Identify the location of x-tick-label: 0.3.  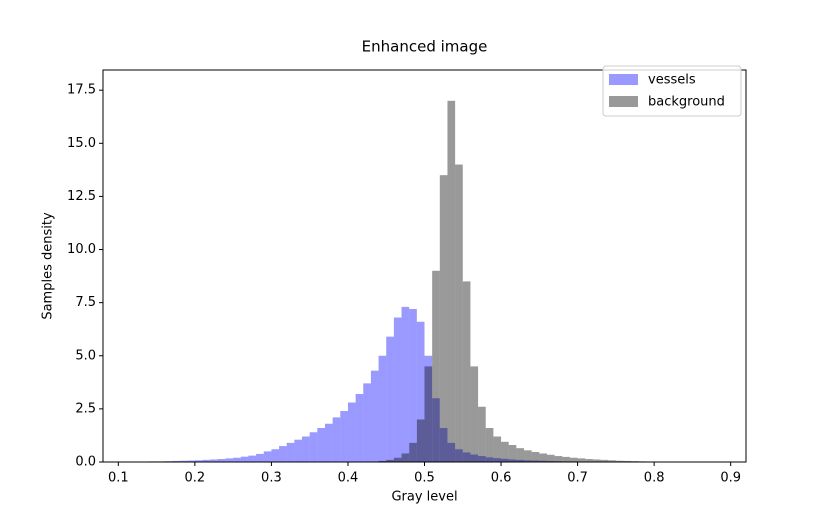
(271, 478).